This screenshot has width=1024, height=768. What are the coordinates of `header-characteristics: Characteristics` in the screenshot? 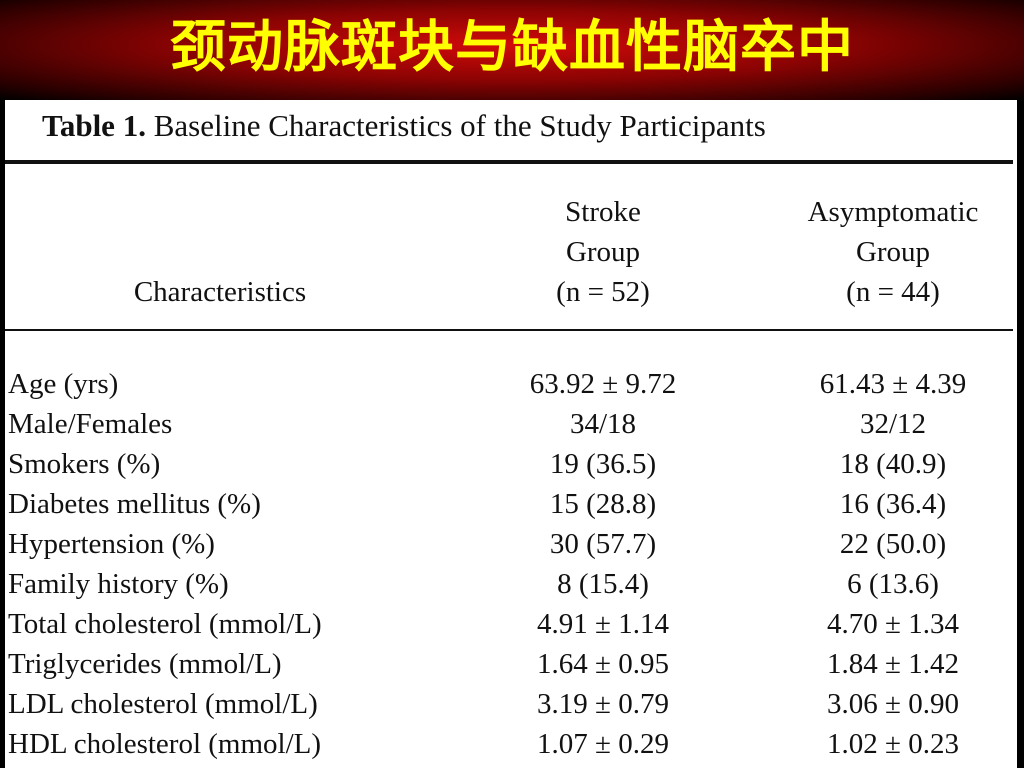 It's located at (220, 292).